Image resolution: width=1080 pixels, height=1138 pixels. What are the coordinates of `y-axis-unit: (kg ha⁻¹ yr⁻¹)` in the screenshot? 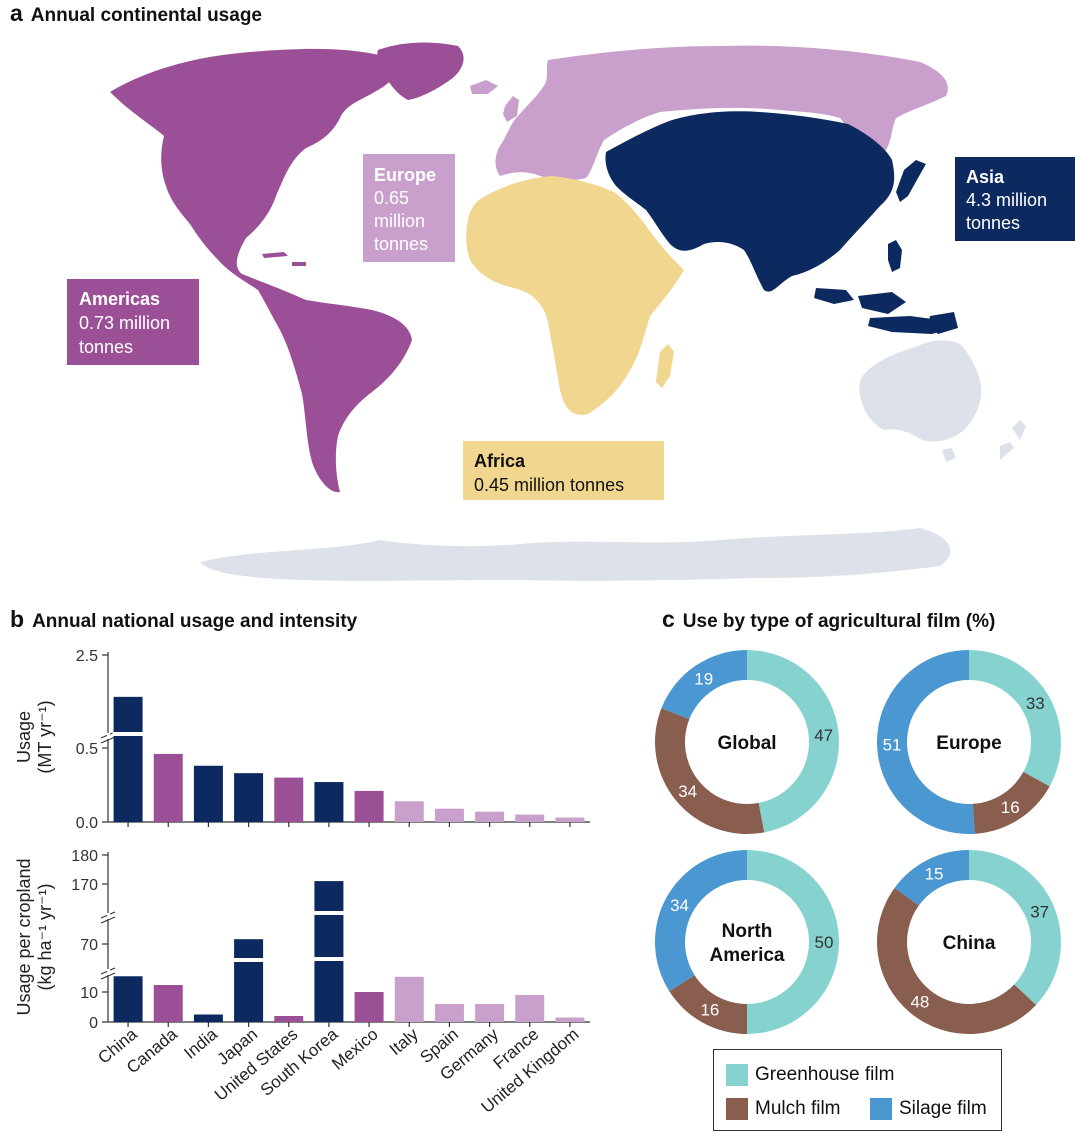 It's located at (45, 936).